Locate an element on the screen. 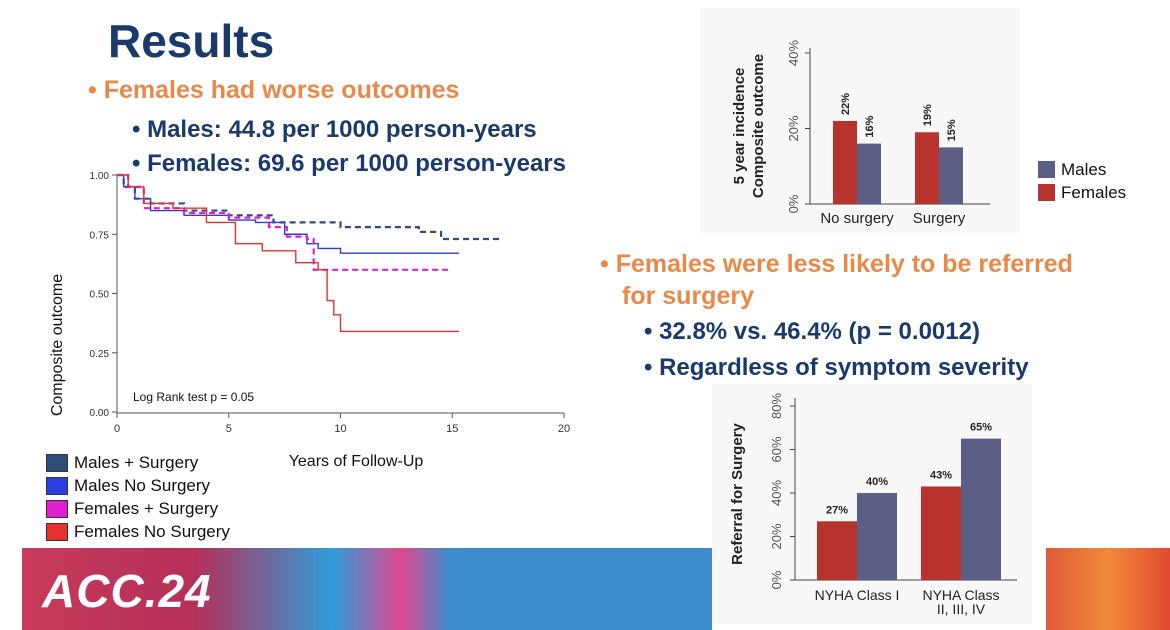  ref-y-tick-label: 60% is located at coordinates (776, 449).